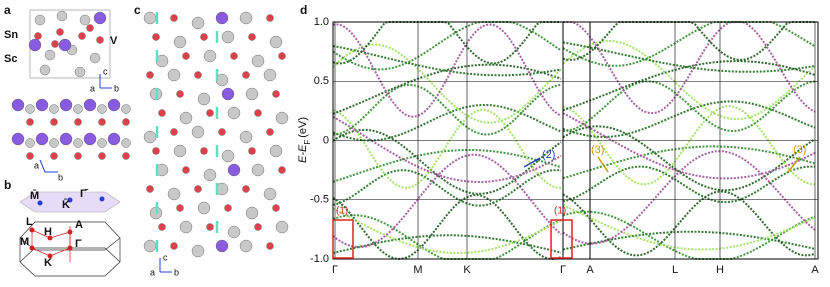 This screenshot has height=287, width=830. I want to click on k-label: H, so click(48, 232).